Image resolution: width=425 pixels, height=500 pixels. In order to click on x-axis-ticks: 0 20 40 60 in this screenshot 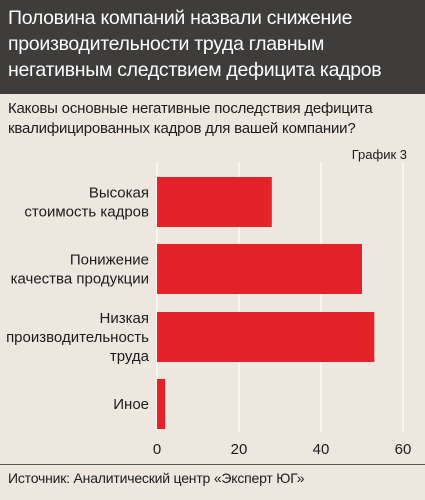, I will do `click(282, 449)`.